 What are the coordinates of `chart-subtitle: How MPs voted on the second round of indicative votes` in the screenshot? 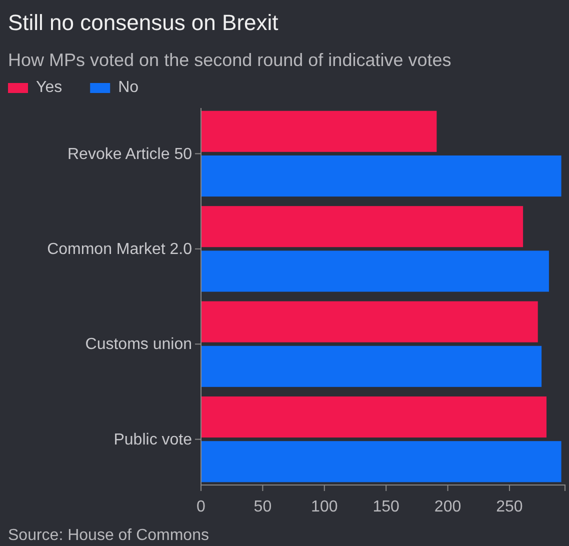 It's located at (230, 60).